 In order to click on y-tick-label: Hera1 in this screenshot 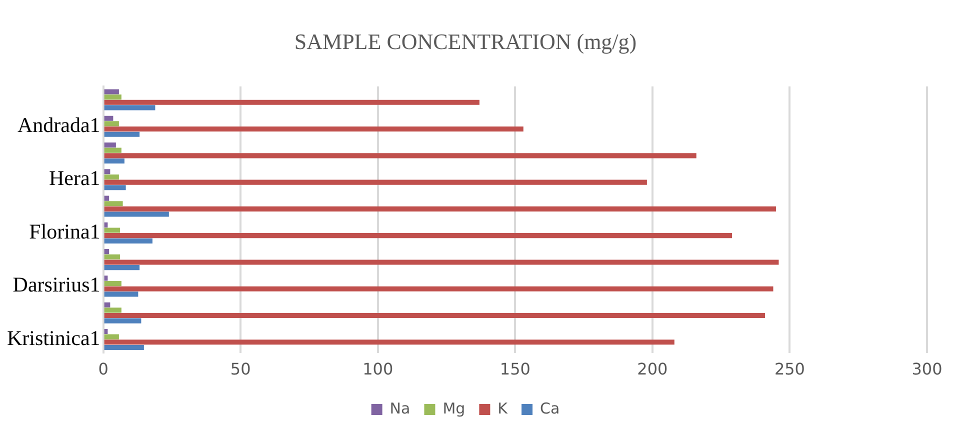, I will do `click(74, 178)`.